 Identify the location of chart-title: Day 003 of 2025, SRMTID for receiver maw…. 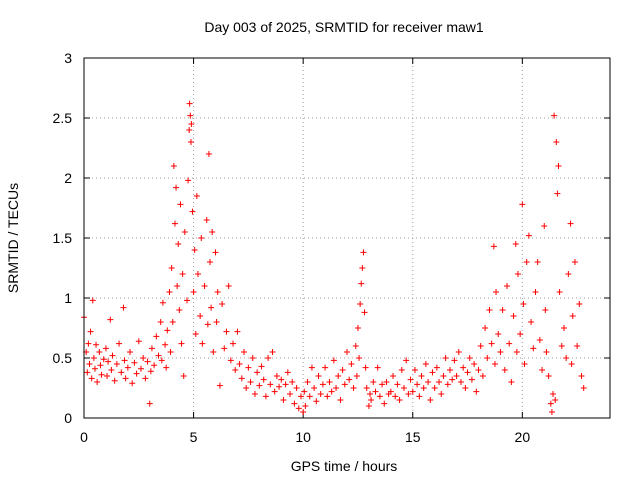
(344, 27).